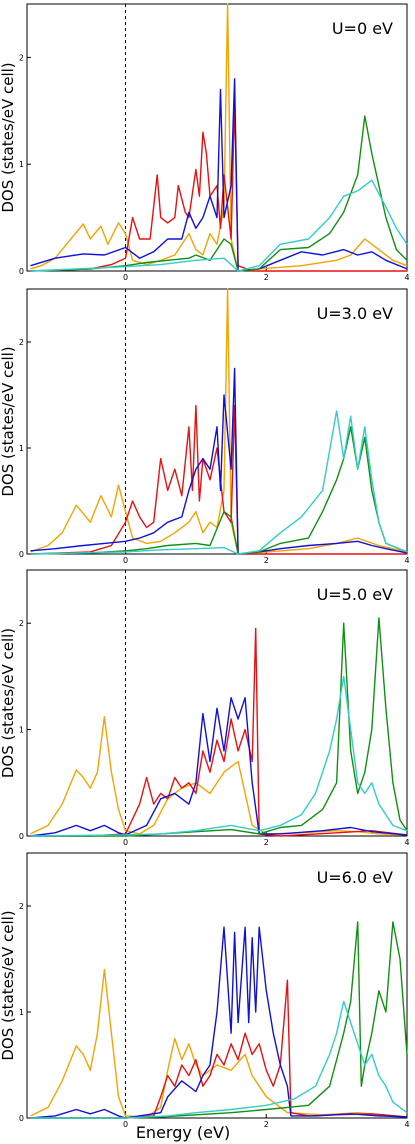  What do you see at coordinates (355, 877) in the screenshot?
I see `panel-title: U=6.0 eV` at bounding box center [355, 877].